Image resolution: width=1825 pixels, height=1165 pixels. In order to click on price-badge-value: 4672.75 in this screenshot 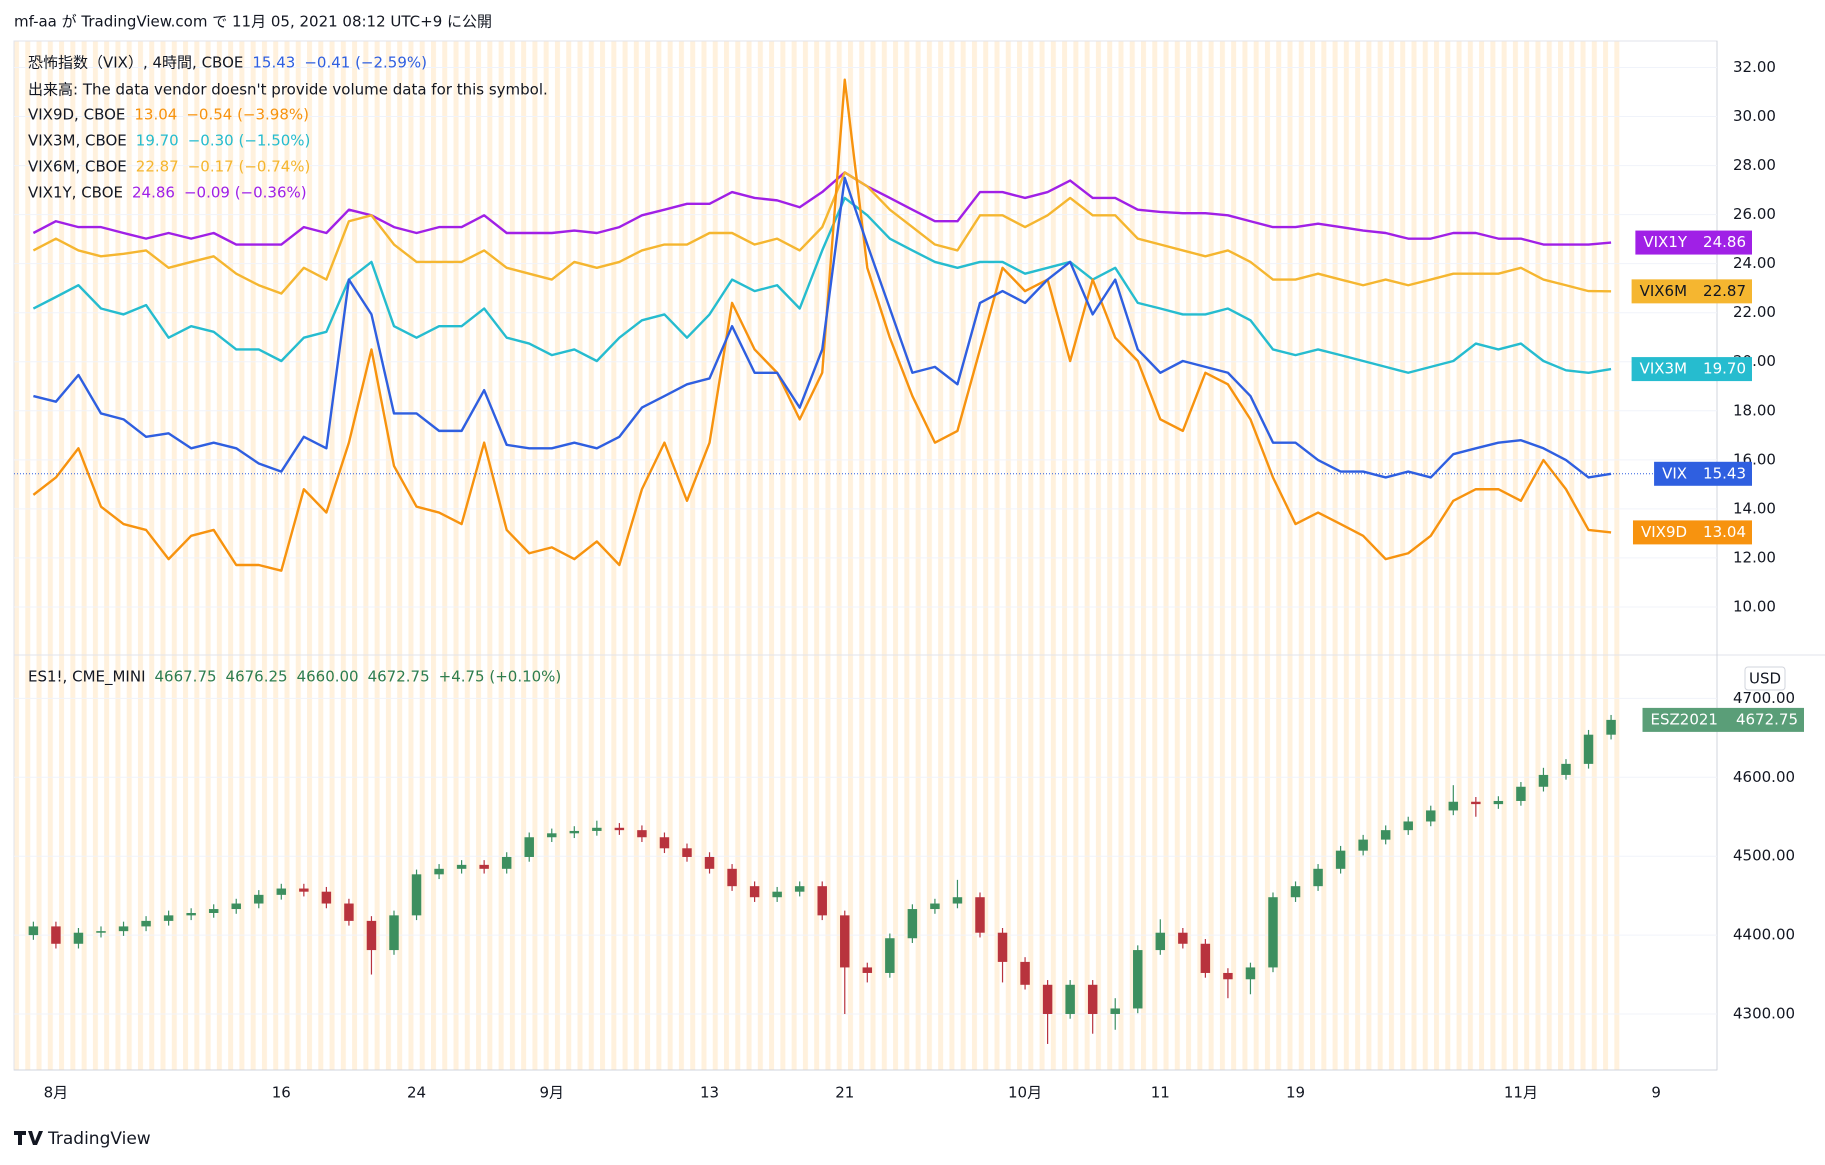, I will do `click(1767, 719)`.